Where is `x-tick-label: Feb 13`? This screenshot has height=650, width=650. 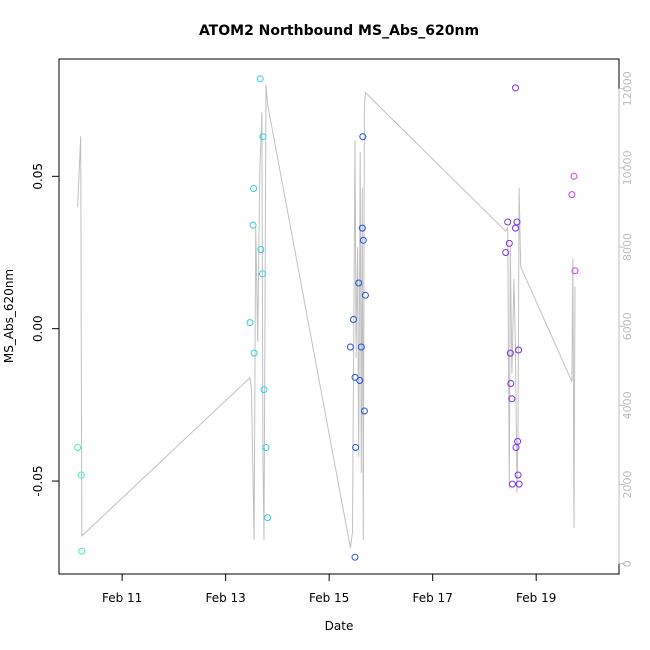
x-tick-label: Feb 13 is located at coordinates (225, 598).